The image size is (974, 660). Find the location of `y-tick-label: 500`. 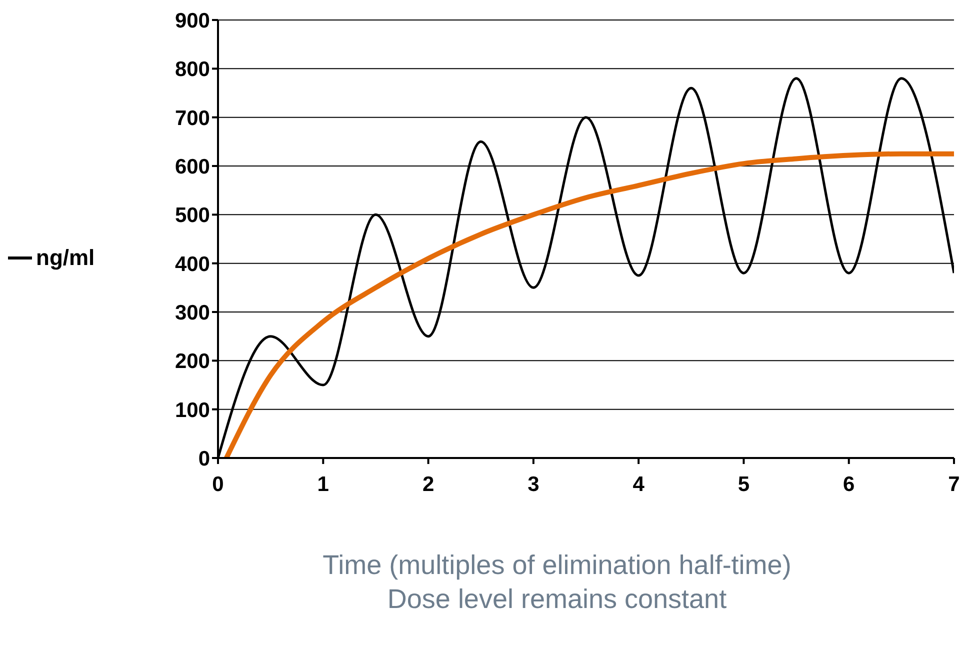

y-tick-label: 500 is located at coordinates (192, 216).